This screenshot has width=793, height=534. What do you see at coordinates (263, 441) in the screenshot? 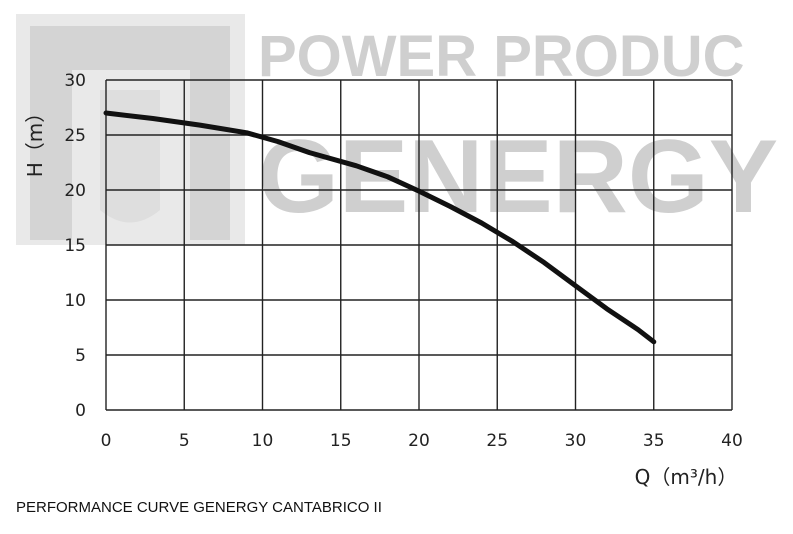
I see `x-tick-label: 10` at bounding box center [263, 441].